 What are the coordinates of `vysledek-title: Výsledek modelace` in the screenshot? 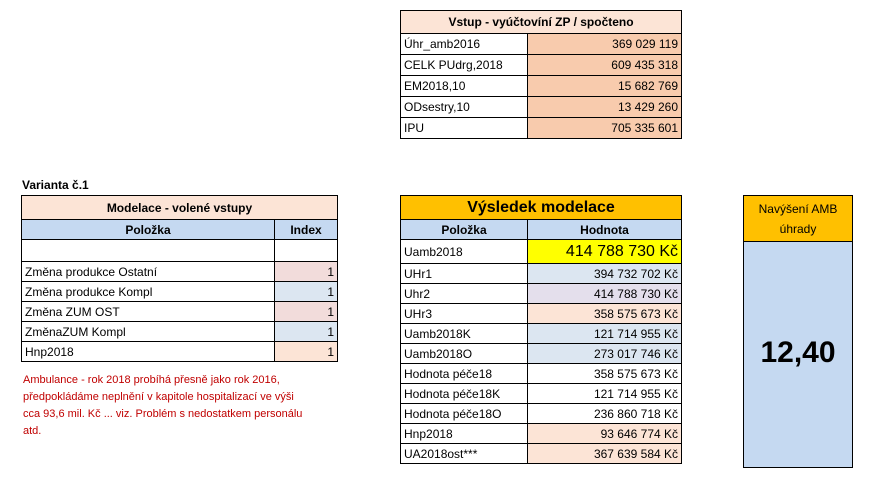 It's located at (541, 207).